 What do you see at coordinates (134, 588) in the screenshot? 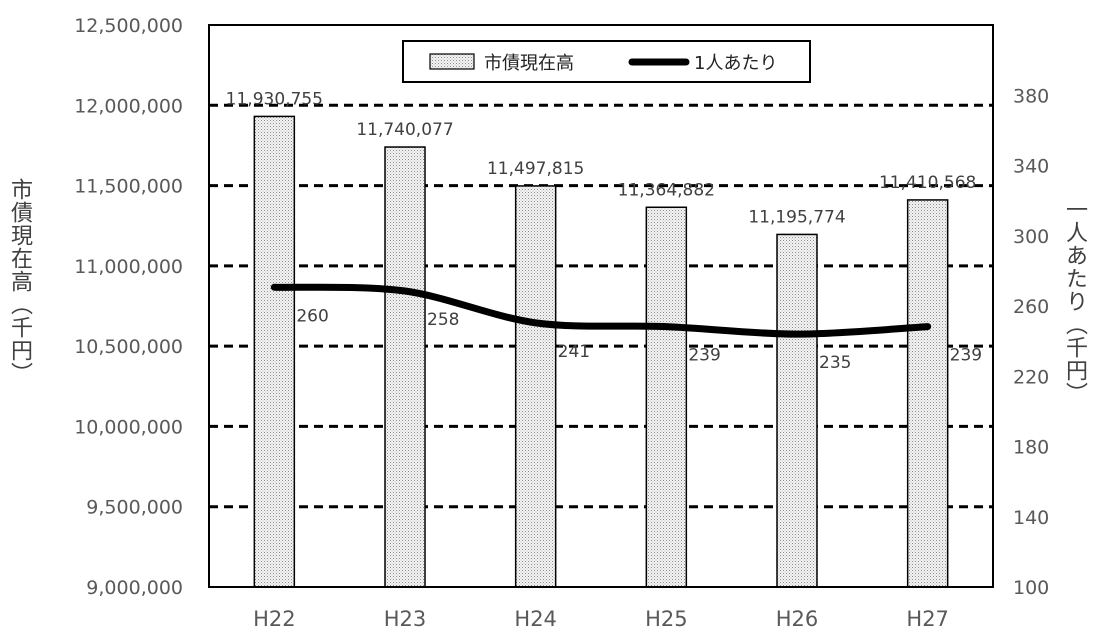
I see `y-tick-label: 9,000,000` at bounding box center [134, 588].